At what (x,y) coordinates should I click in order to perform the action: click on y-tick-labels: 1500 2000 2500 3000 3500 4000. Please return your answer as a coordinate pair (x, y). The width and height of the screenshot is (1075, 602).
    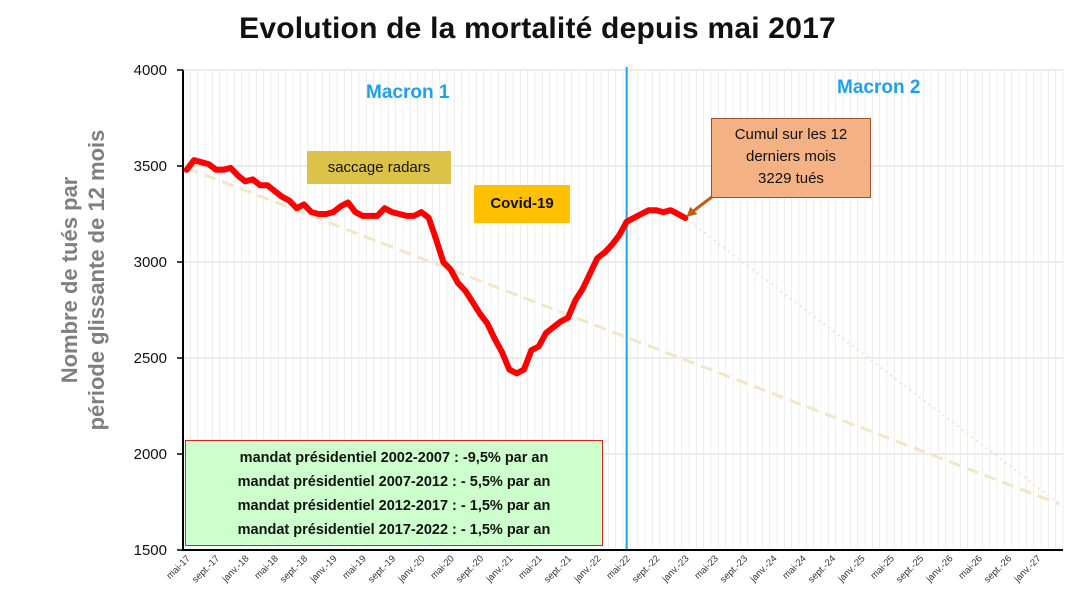
    Looking at the image, I should click on (150, 310).